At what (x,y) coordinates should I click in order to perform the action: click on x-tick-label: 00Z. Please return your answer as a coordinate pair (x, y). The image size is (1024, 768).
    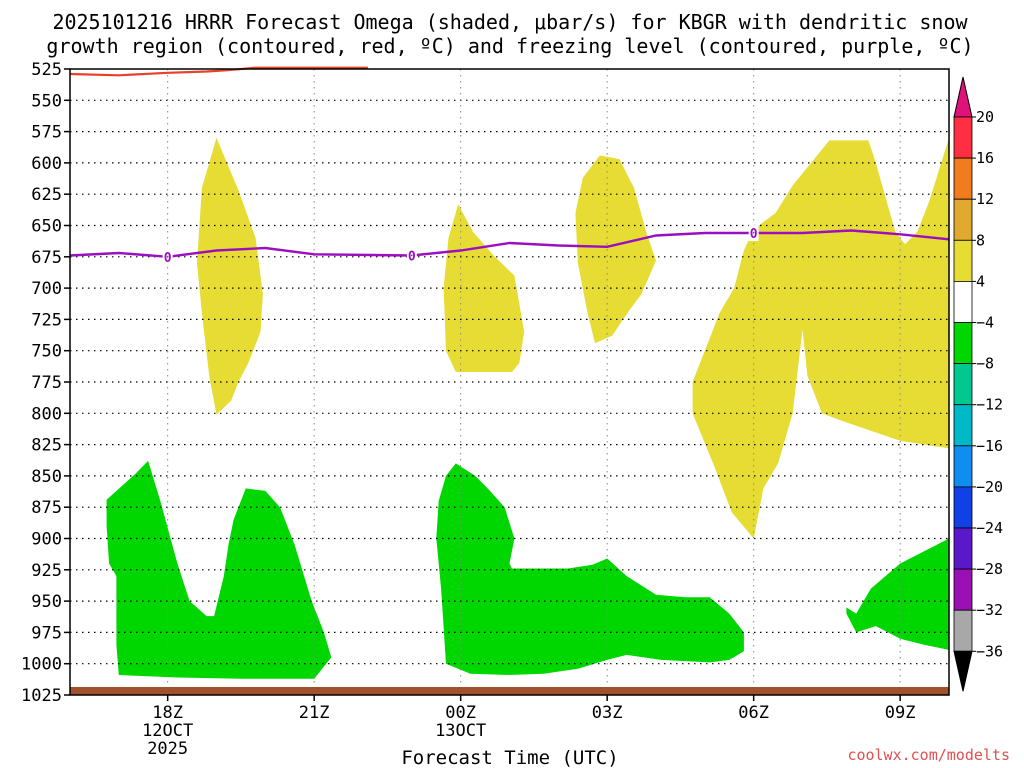
    Looking at the image, I should click on (460, 713).